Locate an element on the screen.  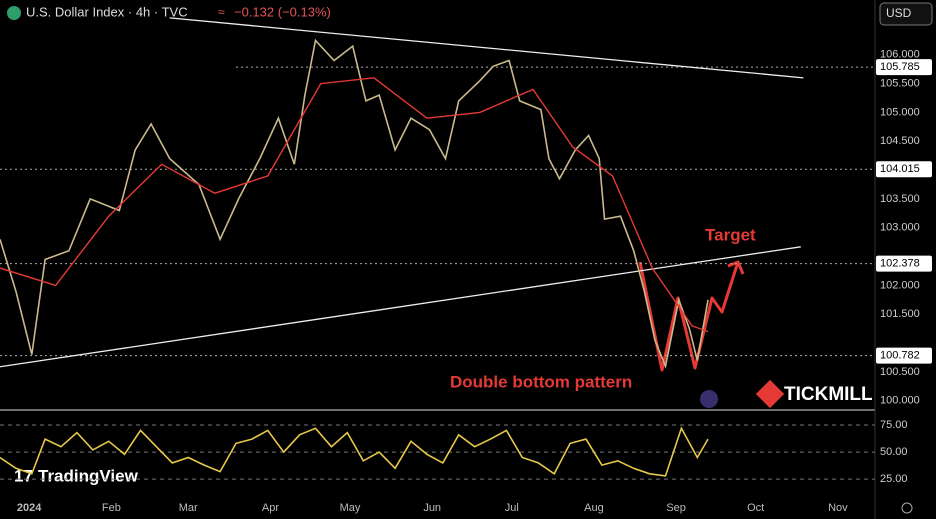
y-tick-label: 100.000 is located at coordinates (900, 401).